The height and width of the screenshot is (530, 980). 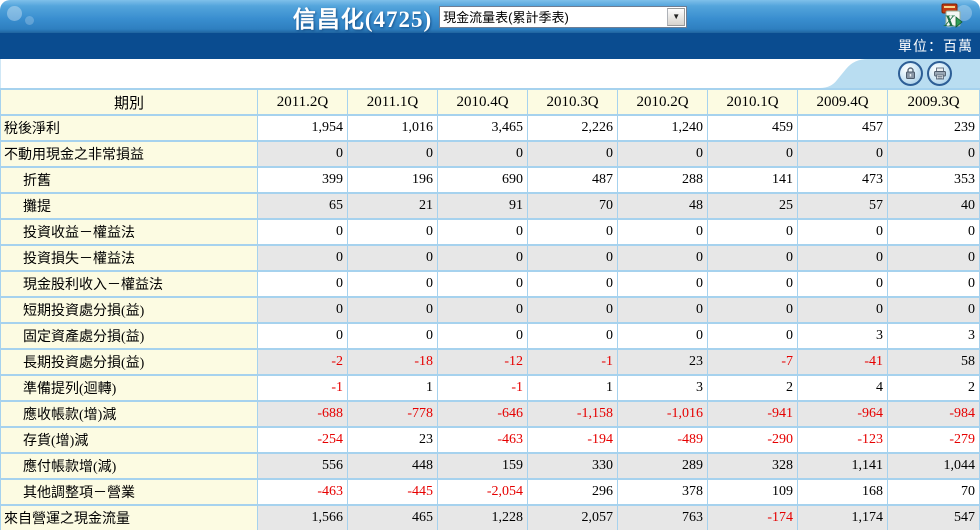 What do you see at coordinates (490, 73) in the screenshot?
I see `toolbar-band` at bounding box center [490, 73].